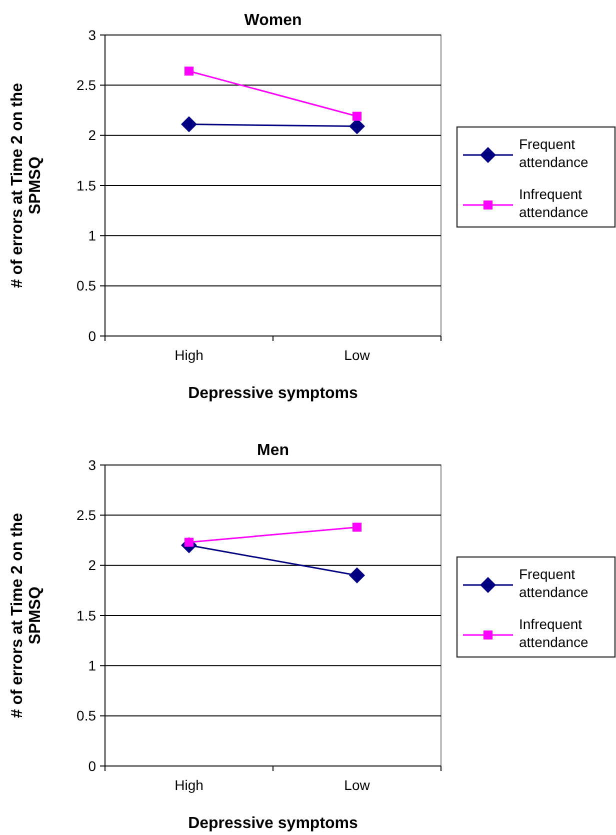 Image resolution: width=616 pixels, height=835 pixels. Describe the element at coordinates (273, 450) in the screenshot. I see `chart-title: Men` at that location.